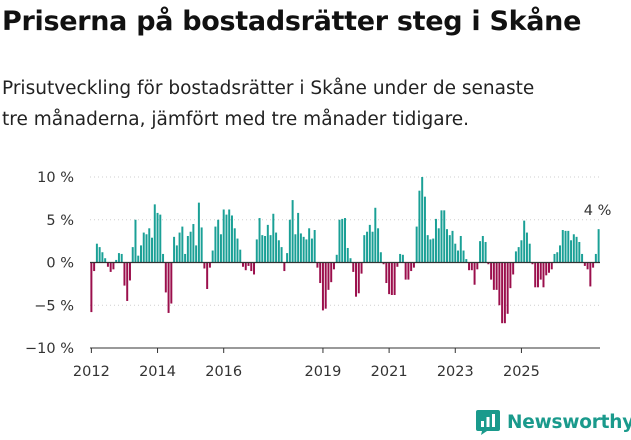  Describe the element at coordinates (488, 422) in the screenshot. I see `newsworthy-logo-icon` at that location.